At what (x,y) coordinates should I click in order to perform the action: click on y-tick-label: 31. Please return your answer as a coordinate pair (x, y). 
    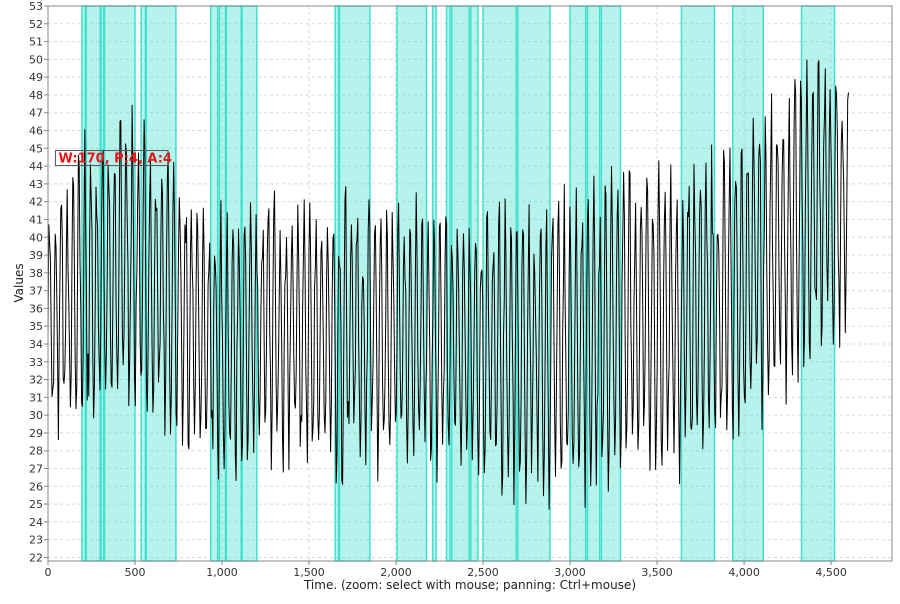
    Looking at the image, I should click on (36, 397).